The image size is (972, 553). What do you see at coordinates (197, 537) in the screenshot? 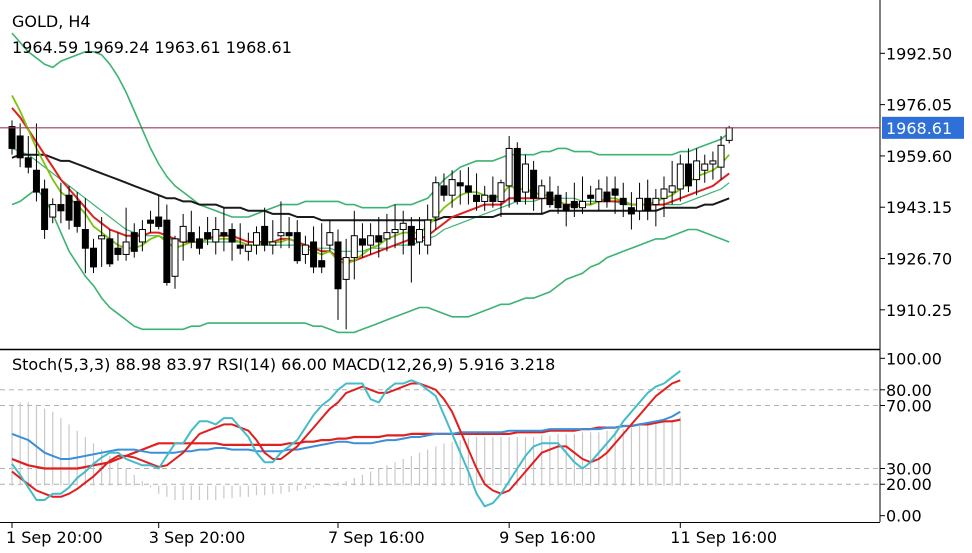
I see `time-tick-label: 3 Sep 20:00` at bounding box center [197, 537].